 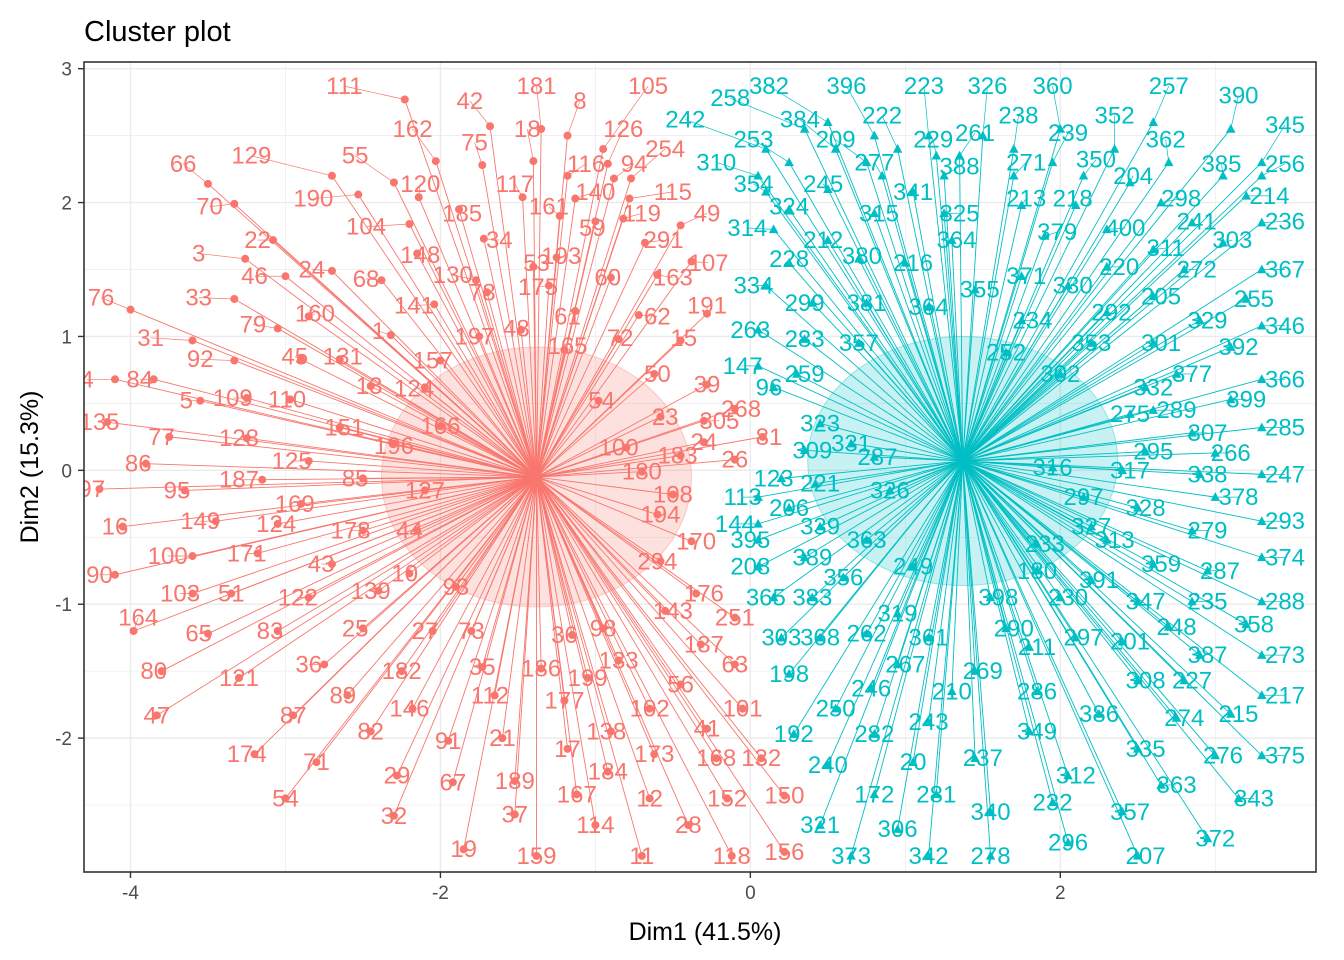 I want to click on y-tick-label: -1, so click(x=63, y=605).